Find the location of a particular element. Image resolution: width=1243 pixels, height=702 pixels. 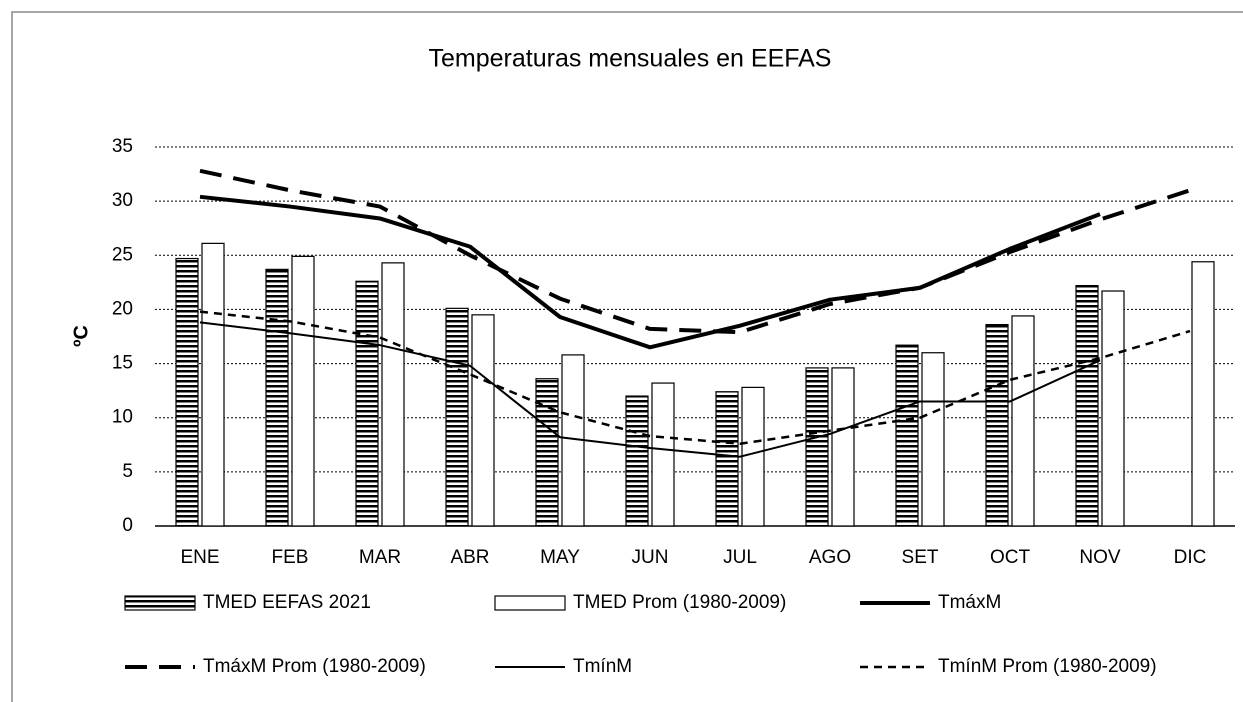

y-tick-label: 25 is located at coordinates (122, 254).